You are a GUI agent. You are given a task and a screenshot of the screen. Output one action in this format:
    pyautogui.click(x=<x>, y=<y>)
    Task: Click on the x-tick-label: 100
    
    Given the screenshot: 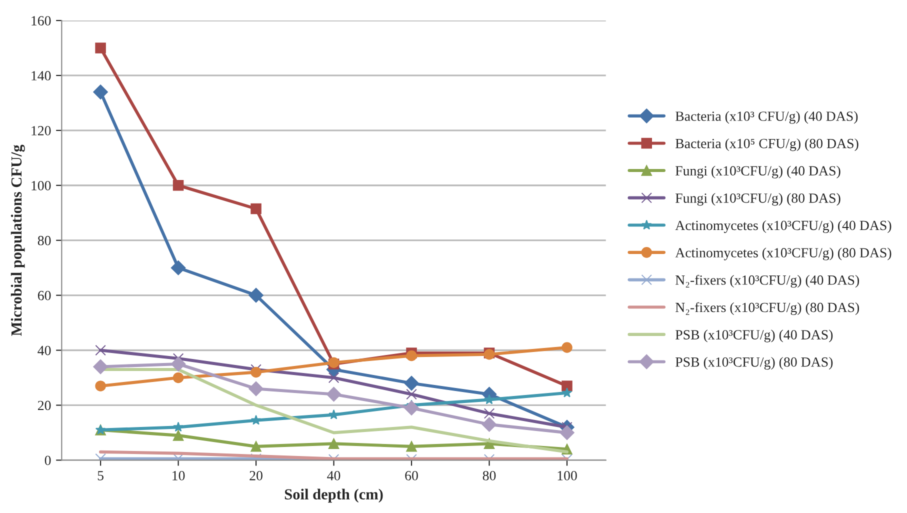 What is the action you would take?
    pyautogui.click(x=567, y=475)
    